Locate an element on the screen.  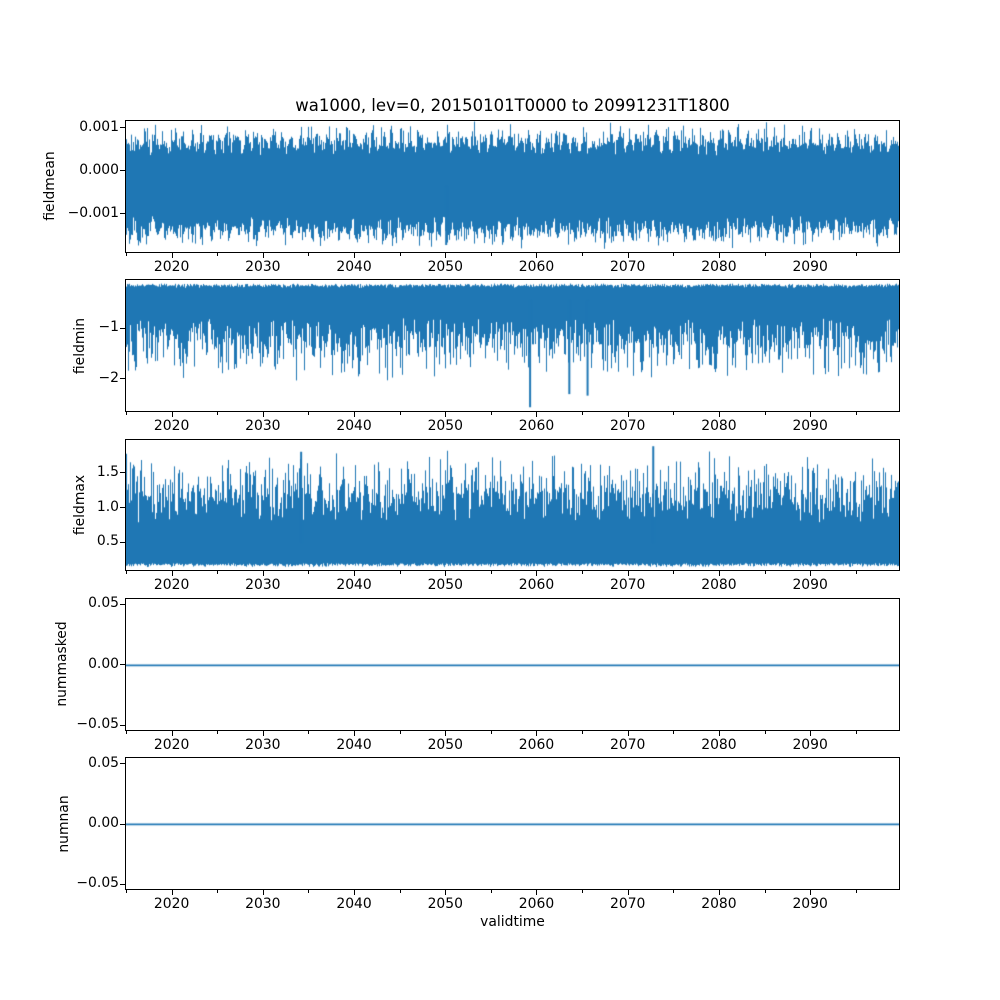
y-tick-label: −0.05 is located at coordinates (97, 724).